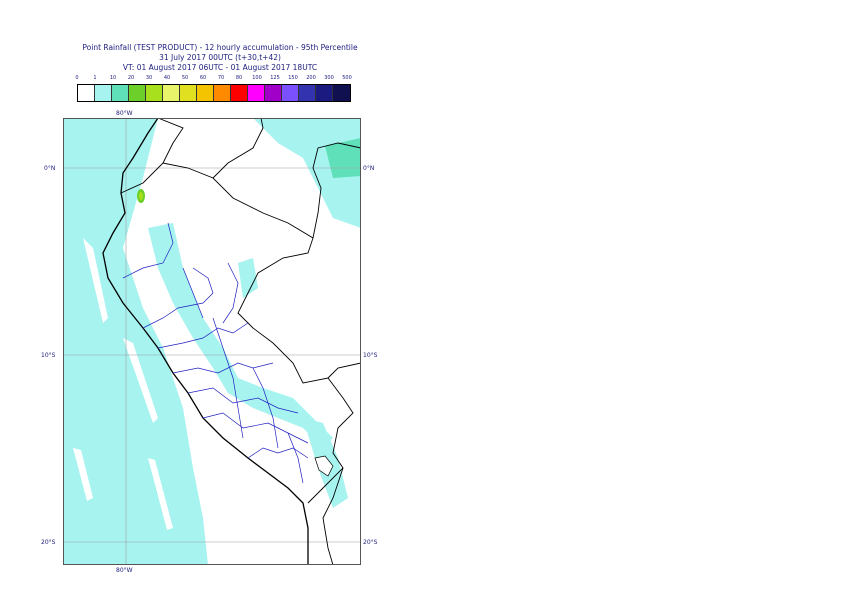 The width and height of the screenshot is (842, 596). I want to click on country-border-bolivia, so click(341, 463).